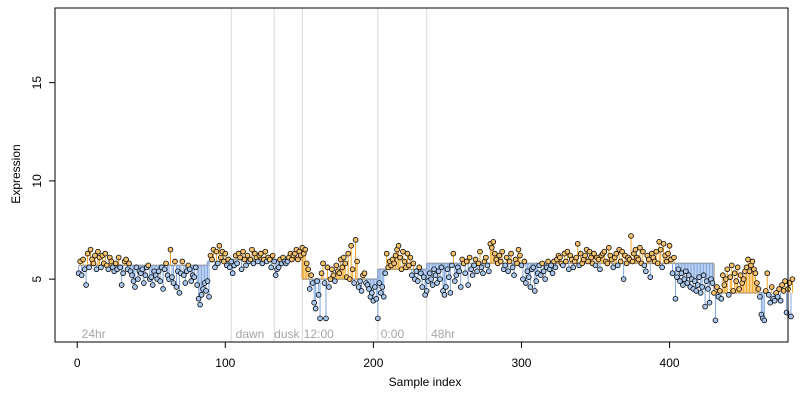  What do you see at coordinates (225, 363) in the screenshot?
I see `x-tick-label: 100` at bounding box center [225, 363].